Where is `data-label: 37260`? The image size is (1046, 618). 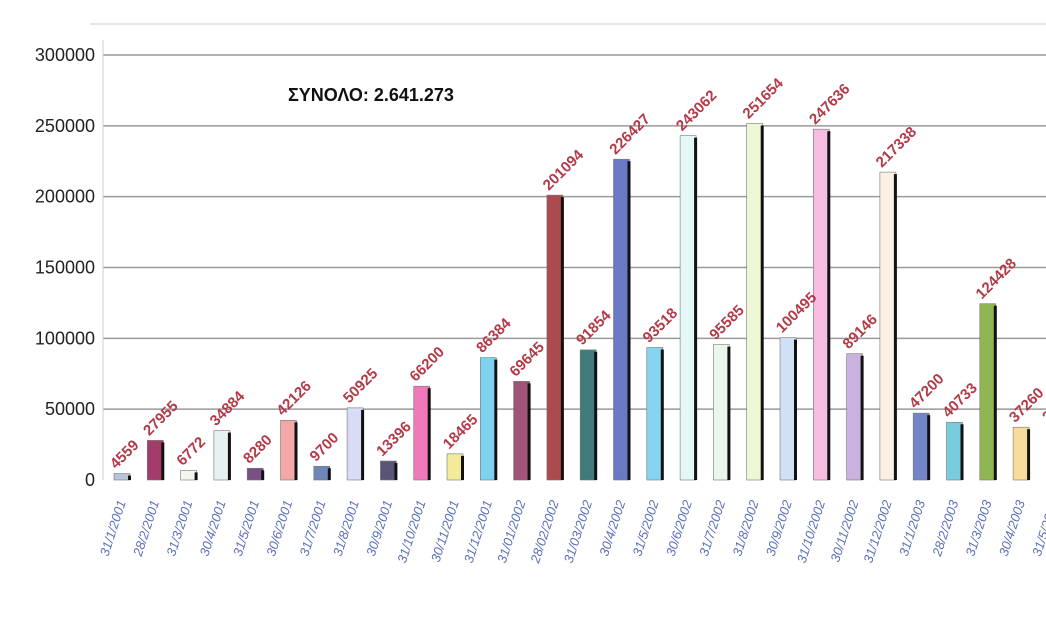 data-label: 37260 is located at coordinates (1026, 406).